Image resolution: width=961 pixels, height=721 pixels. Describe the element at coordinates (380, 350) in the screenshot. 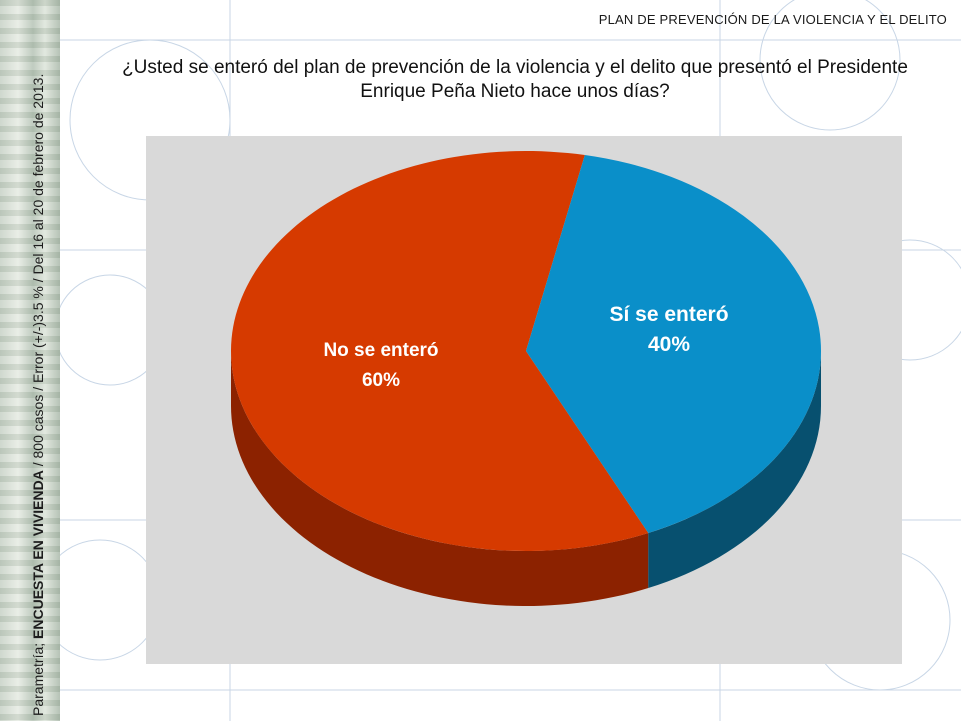

I see `slice-label-no-se-entero: No se enteró` at that location.